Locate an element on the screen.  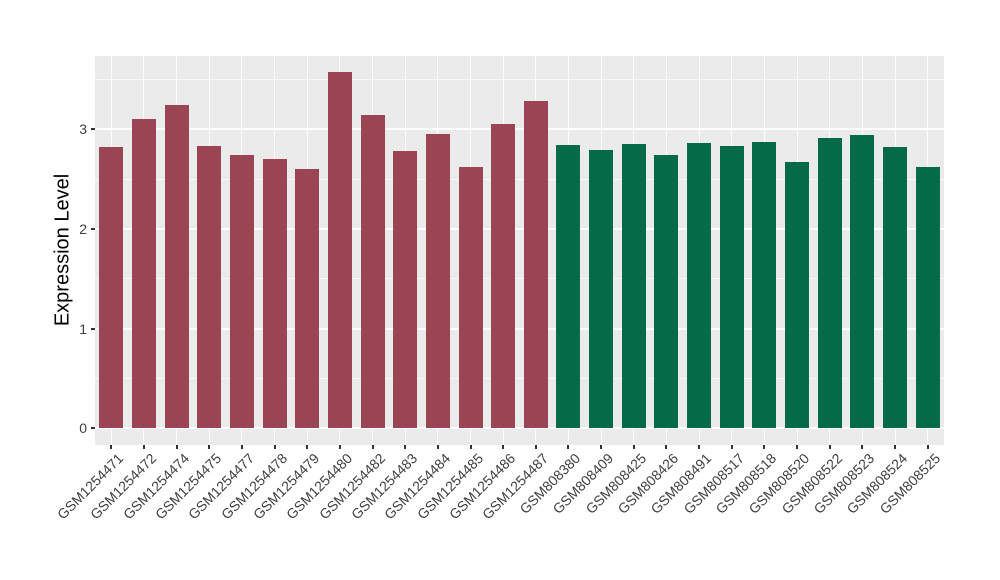
bar-GSM808491 is located at coordinates (699, 286).